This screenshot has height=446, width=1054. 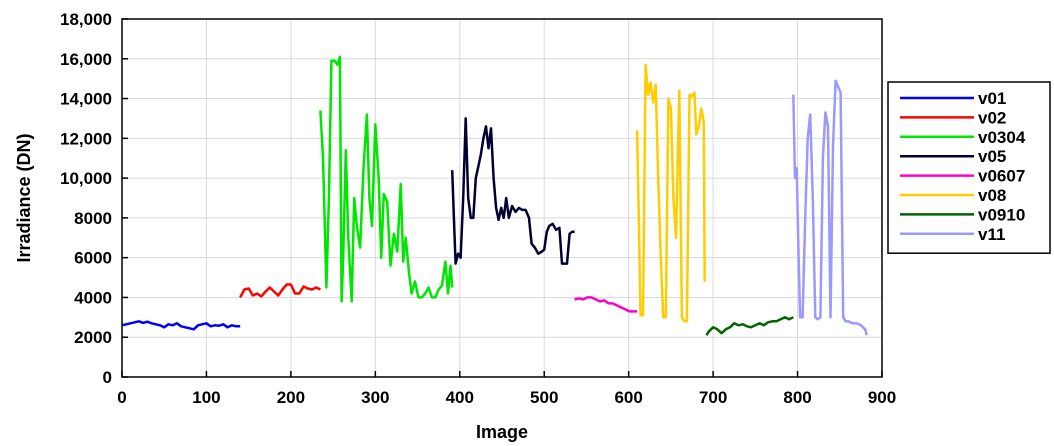 What do you see at coordinates (121, 397) in the screenshot?
I see `x-tick-label: 0` at bounding box center [121, 397].